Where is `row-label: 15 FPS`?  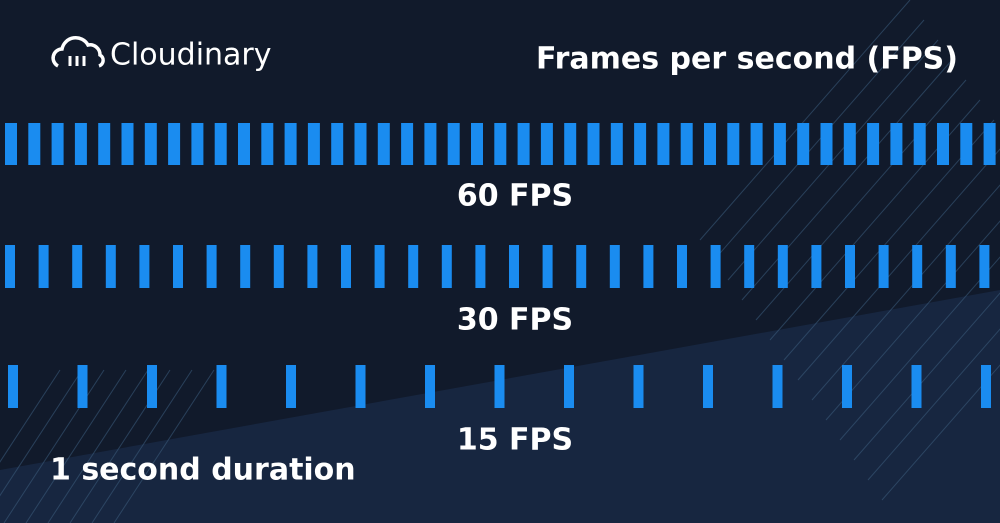
row-label: 15 FPS is located at coordinates (515, 440).